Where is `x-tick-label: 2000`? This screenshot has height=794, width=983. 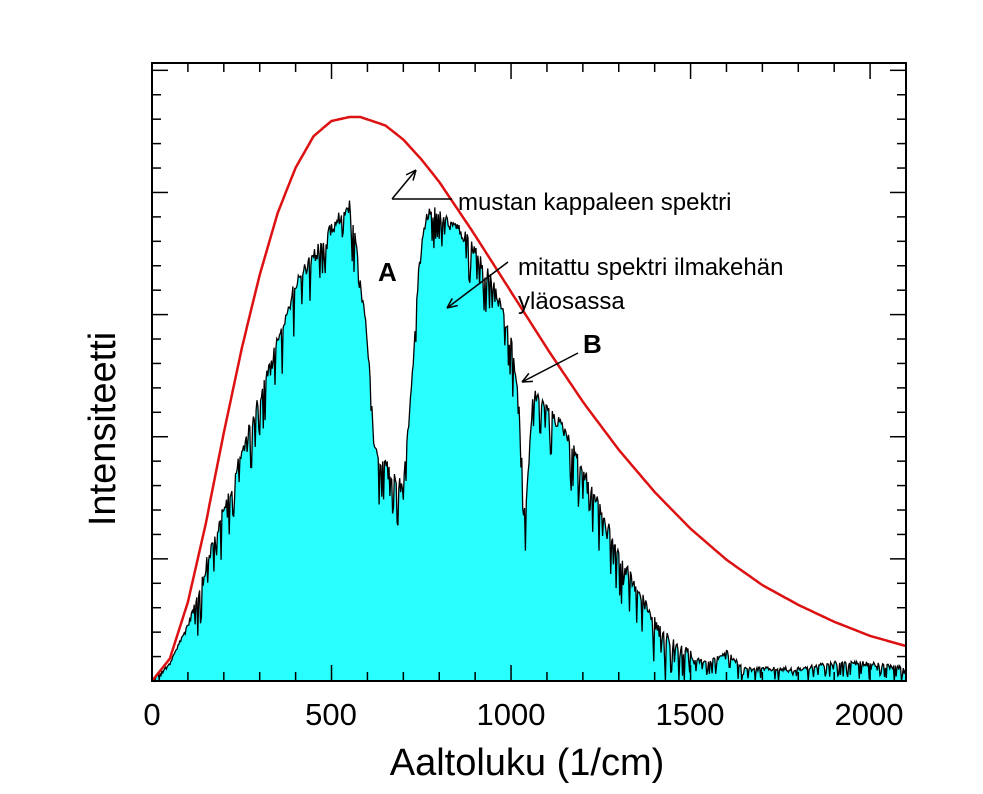
x-tick-label: 2000 is located at coordinates (869, 714).